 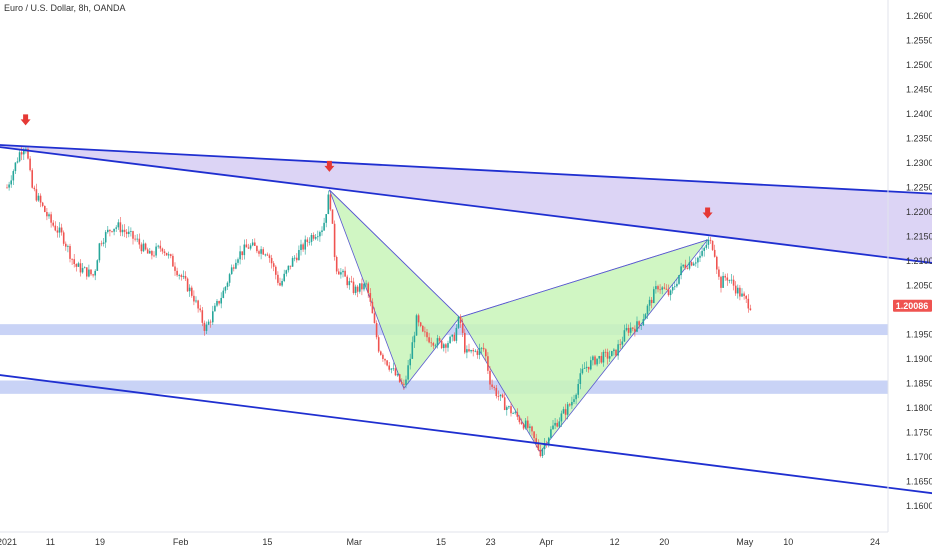 What do you see at coordinates (919, 65) in the screenshot?
I see `price-tick-label: 1.25000` at bounding box center [919, 65].